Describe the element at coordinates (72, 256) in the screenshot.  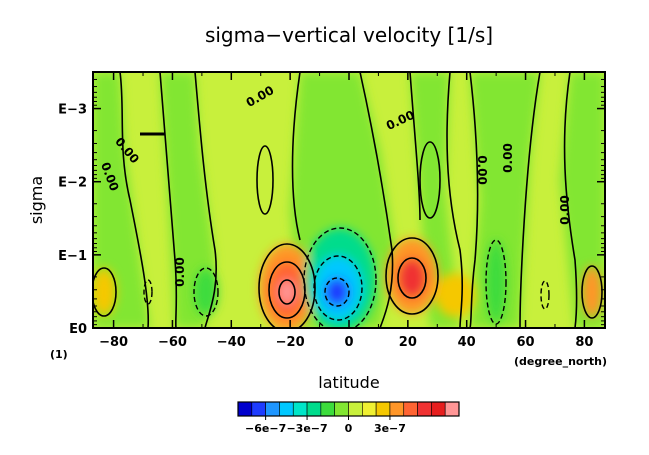
I see `y-tick-label: E−1` at that location.